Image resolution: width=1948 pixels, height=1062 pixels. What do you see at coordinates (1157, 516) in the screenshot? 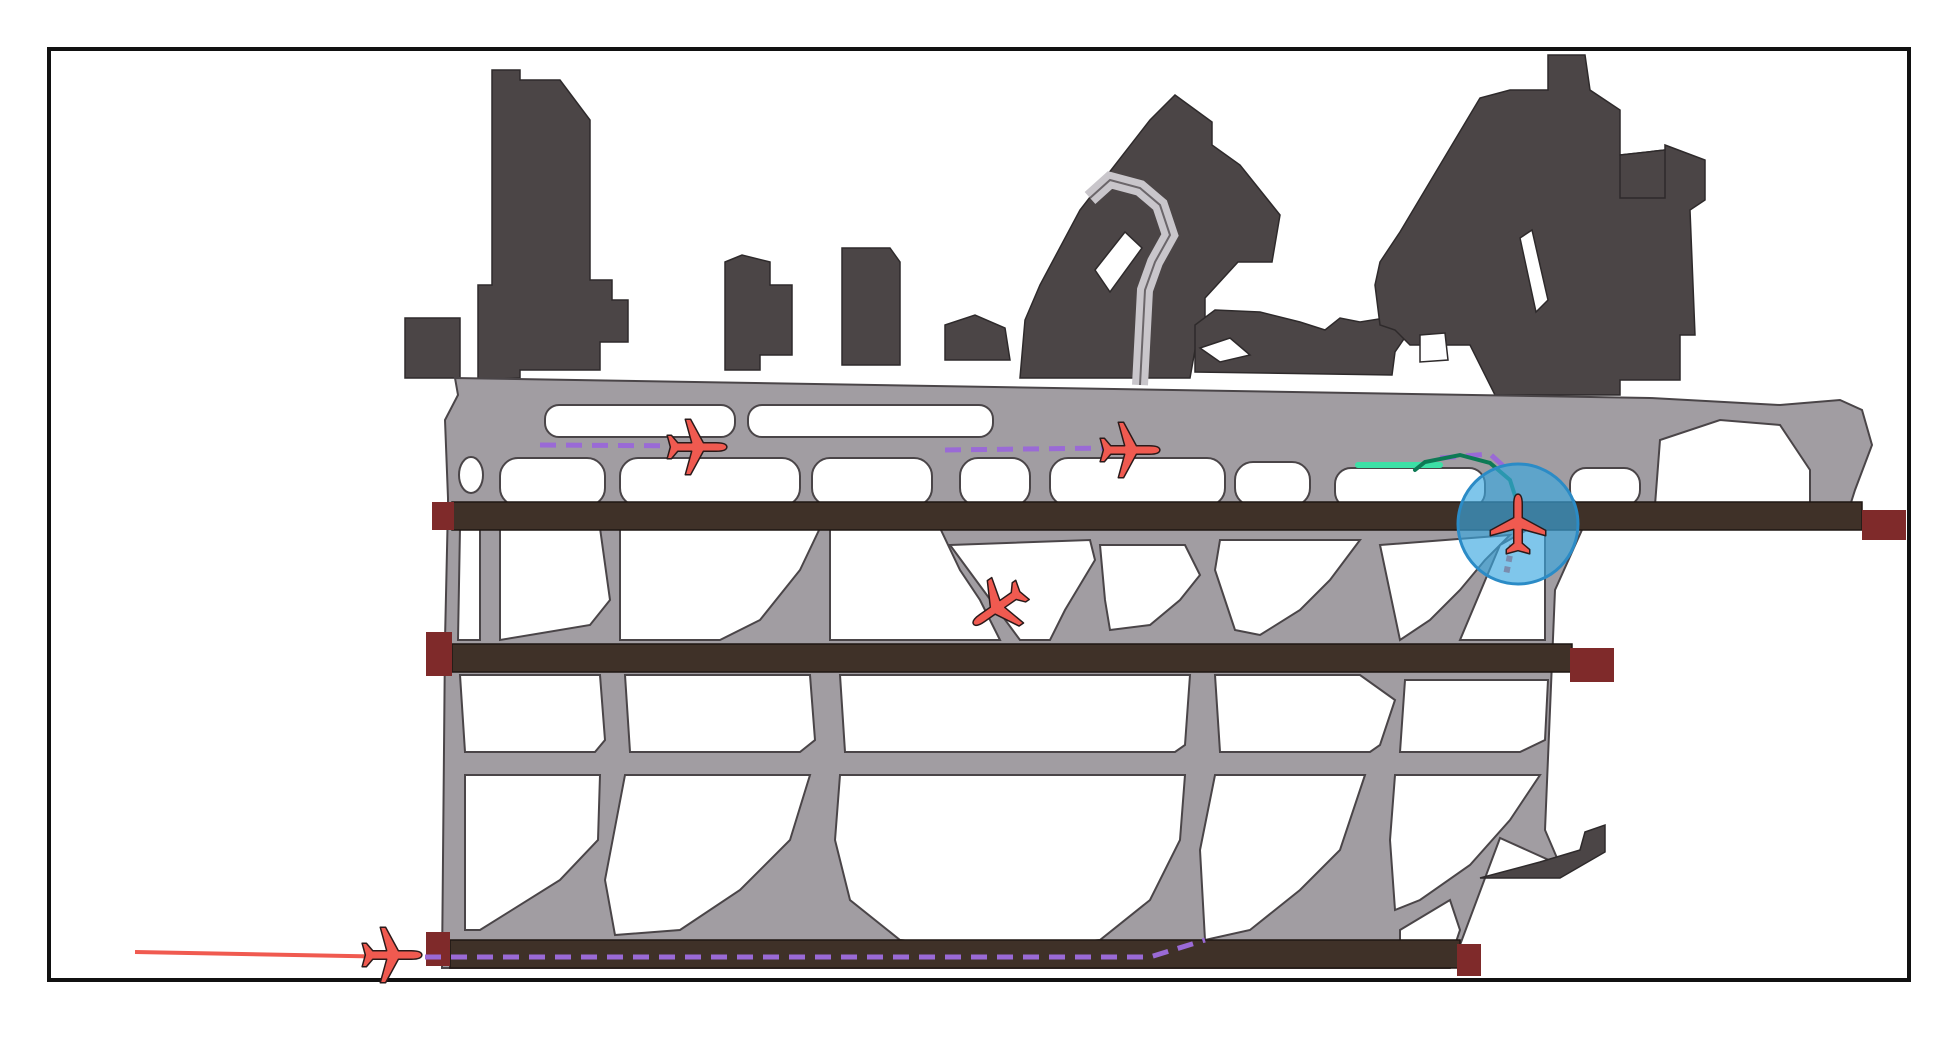
I see `runway-north` at bounding box center [1157, 516].